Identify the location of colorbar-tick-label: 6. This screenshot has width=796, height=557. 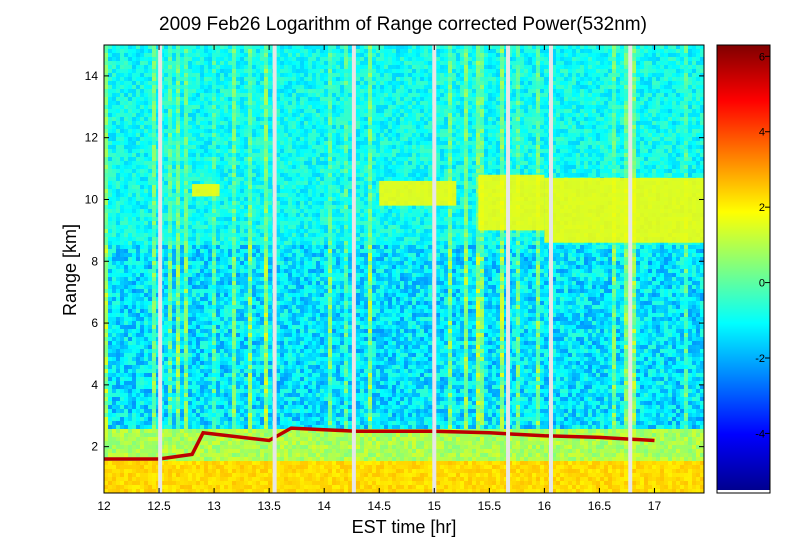
(762, 57).